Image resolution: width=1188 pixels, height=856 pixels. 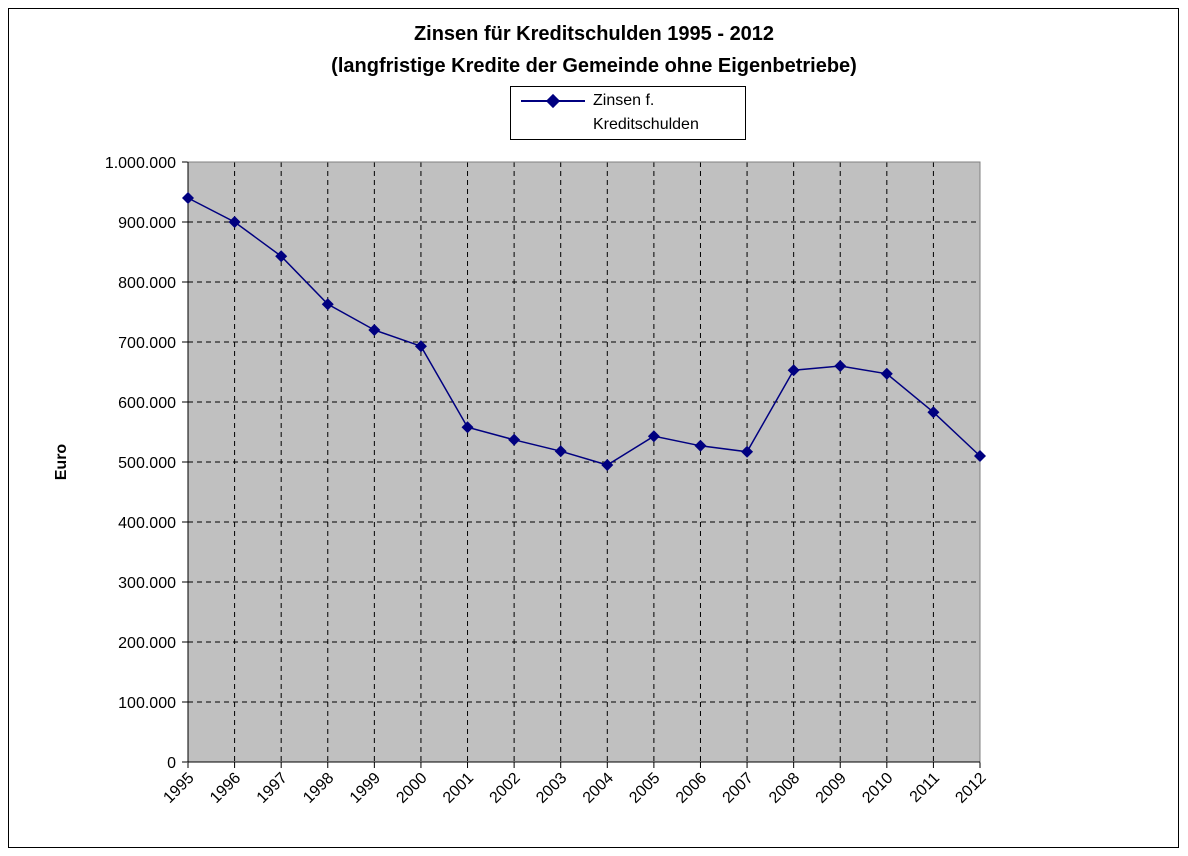 I want to click on y-tick-label: 400.000, so click(x=147, y=523).